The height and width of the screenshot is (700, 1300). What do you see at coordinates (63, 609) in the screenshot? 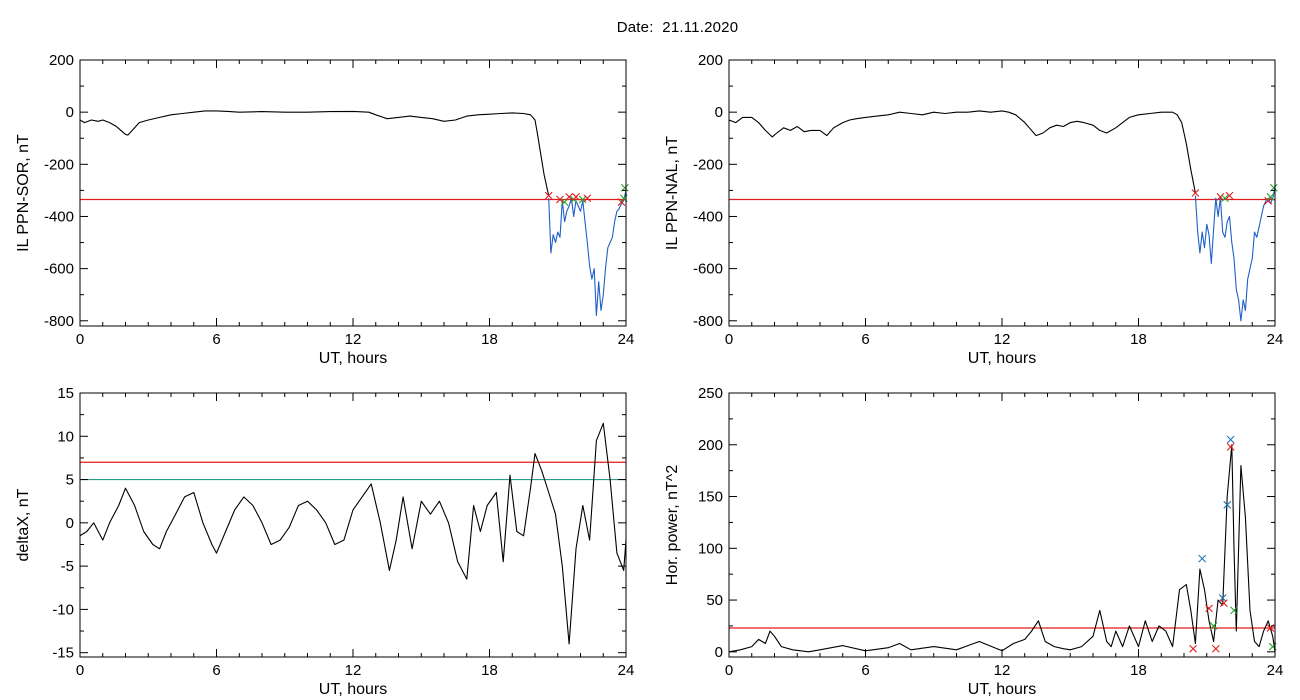
I see `y-tick-label: -10` at bounding box center [63, 609].